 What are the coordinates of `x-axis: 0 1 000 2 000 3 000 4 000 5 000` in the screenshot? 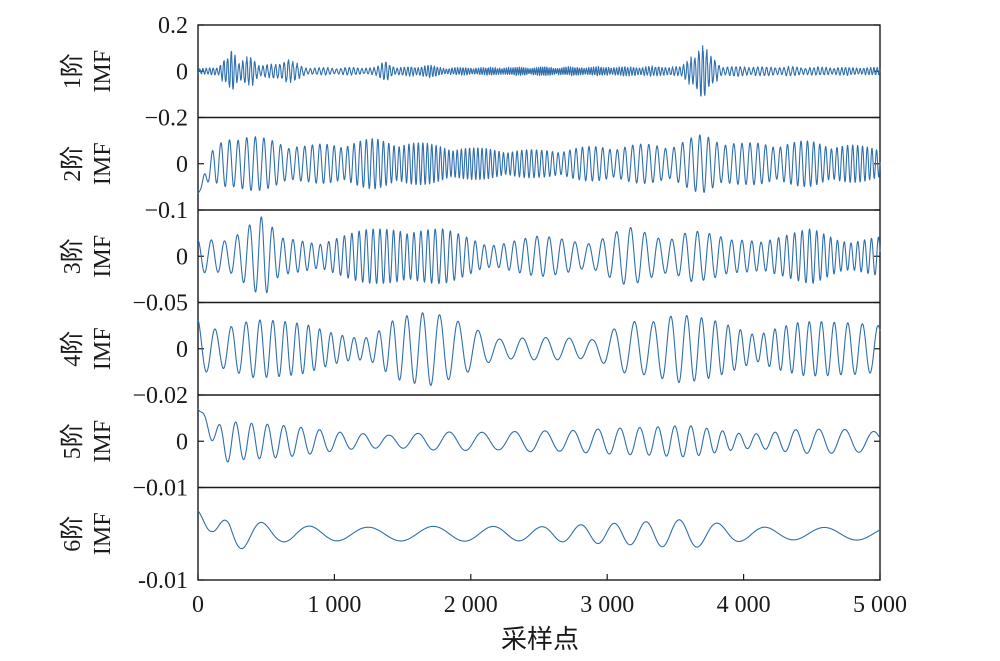 It's located at (549, 596).